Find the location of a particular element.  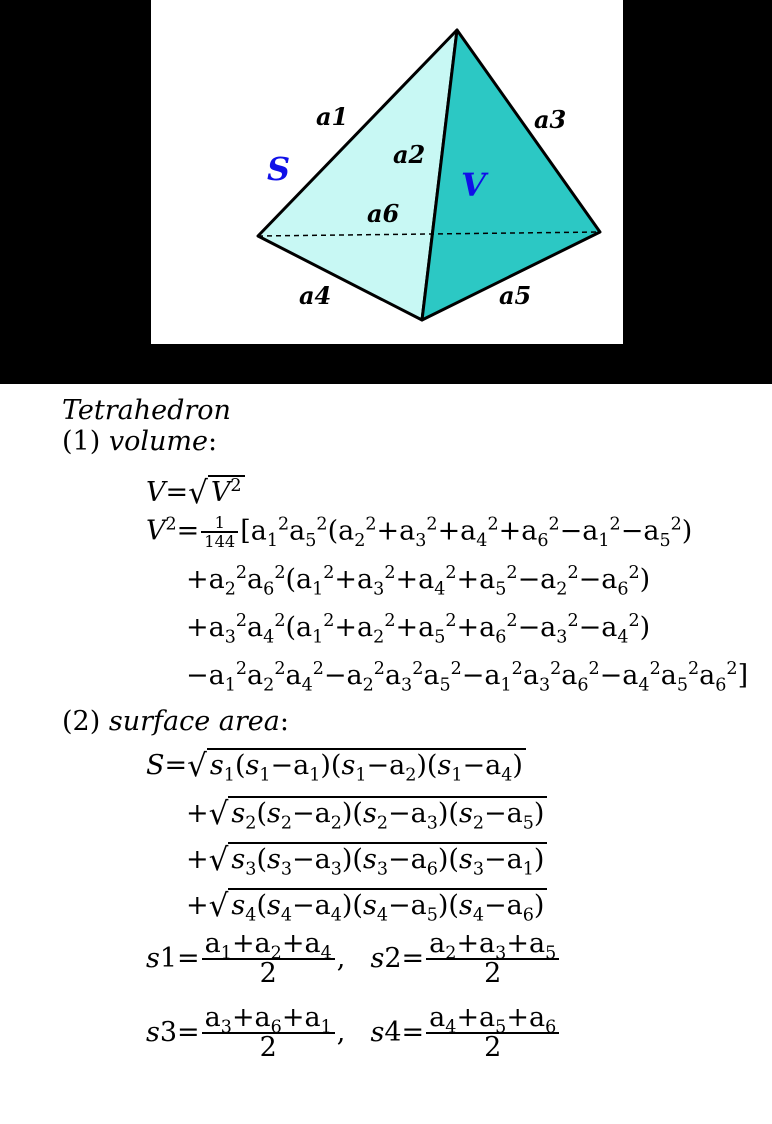

surface-heading: (2) surface area: is located at coordinates (175, 721).